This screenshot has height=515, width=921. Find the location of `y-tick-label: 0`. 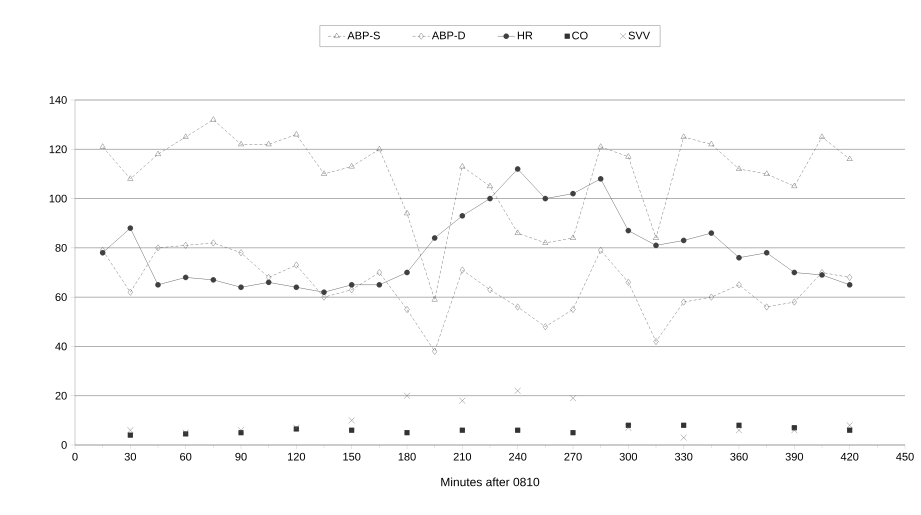

y-tick-label: 0 is located at coordinates (64, 445).